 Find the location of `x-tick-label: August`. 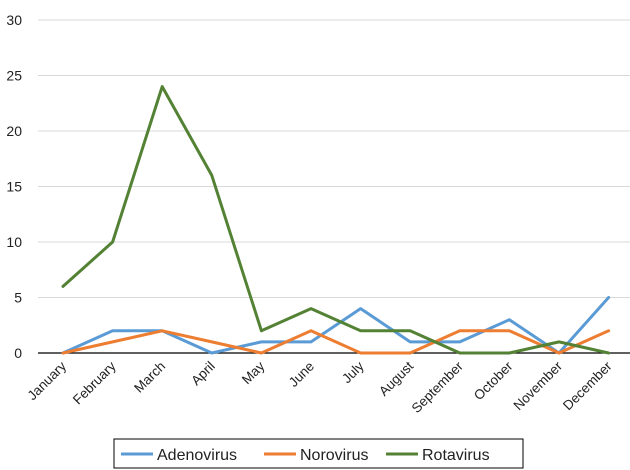

x-tick-label: August is located at coordinates (396, 378).